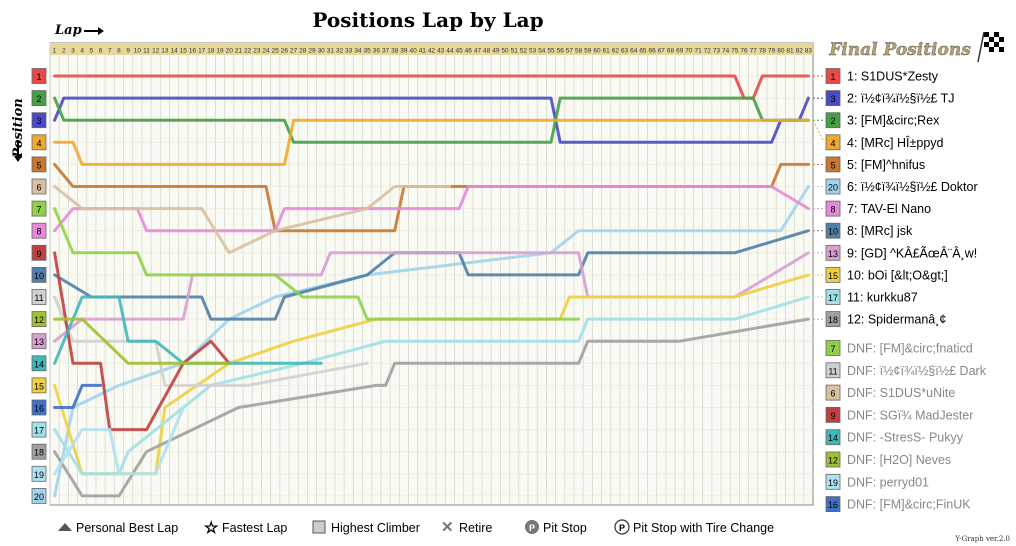 Image resolution: width=1016 pixels, height=546 pixels. Describe the element at coordinates (138, 51) in the screenshot. I see `lap-tick-label: 10` at that location.